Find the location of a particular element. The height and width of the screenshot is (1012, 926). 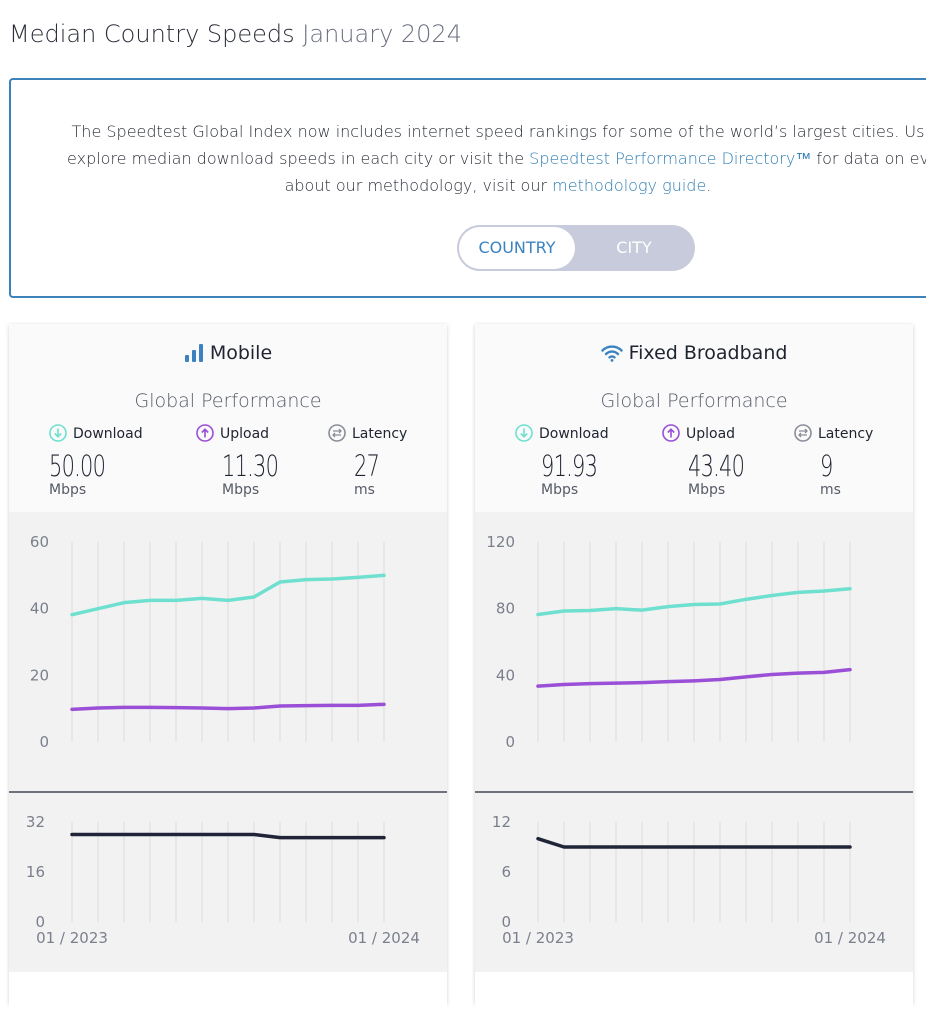

mobile-upload-metric: Upload 11.30 Mbps is located at coordinates (251, 461).